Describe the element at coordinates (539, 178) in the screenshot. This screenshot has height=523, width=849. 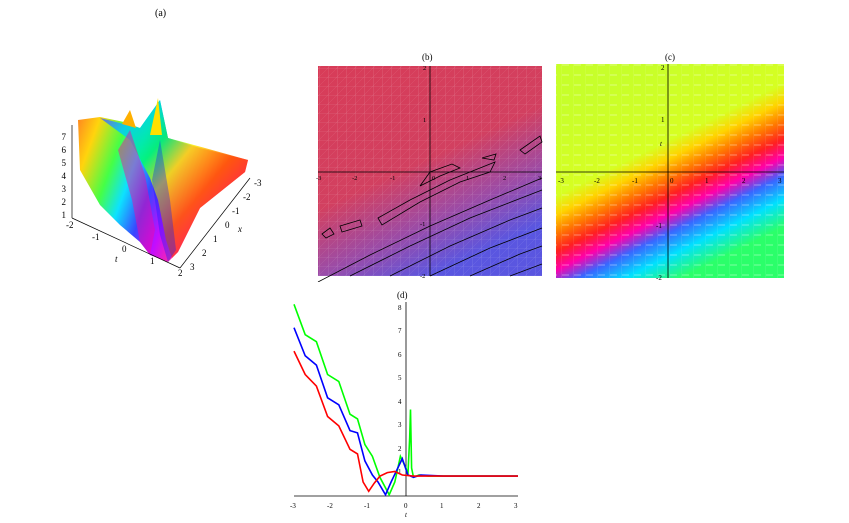
I see `b-x-tick-3: 3` at that location.